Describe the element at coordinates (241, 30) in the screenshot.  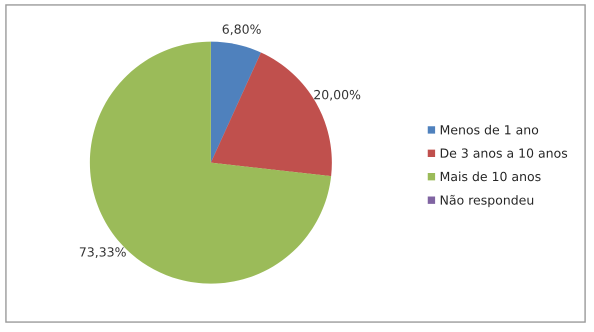
I see `data-label: 6,80%` at that location.